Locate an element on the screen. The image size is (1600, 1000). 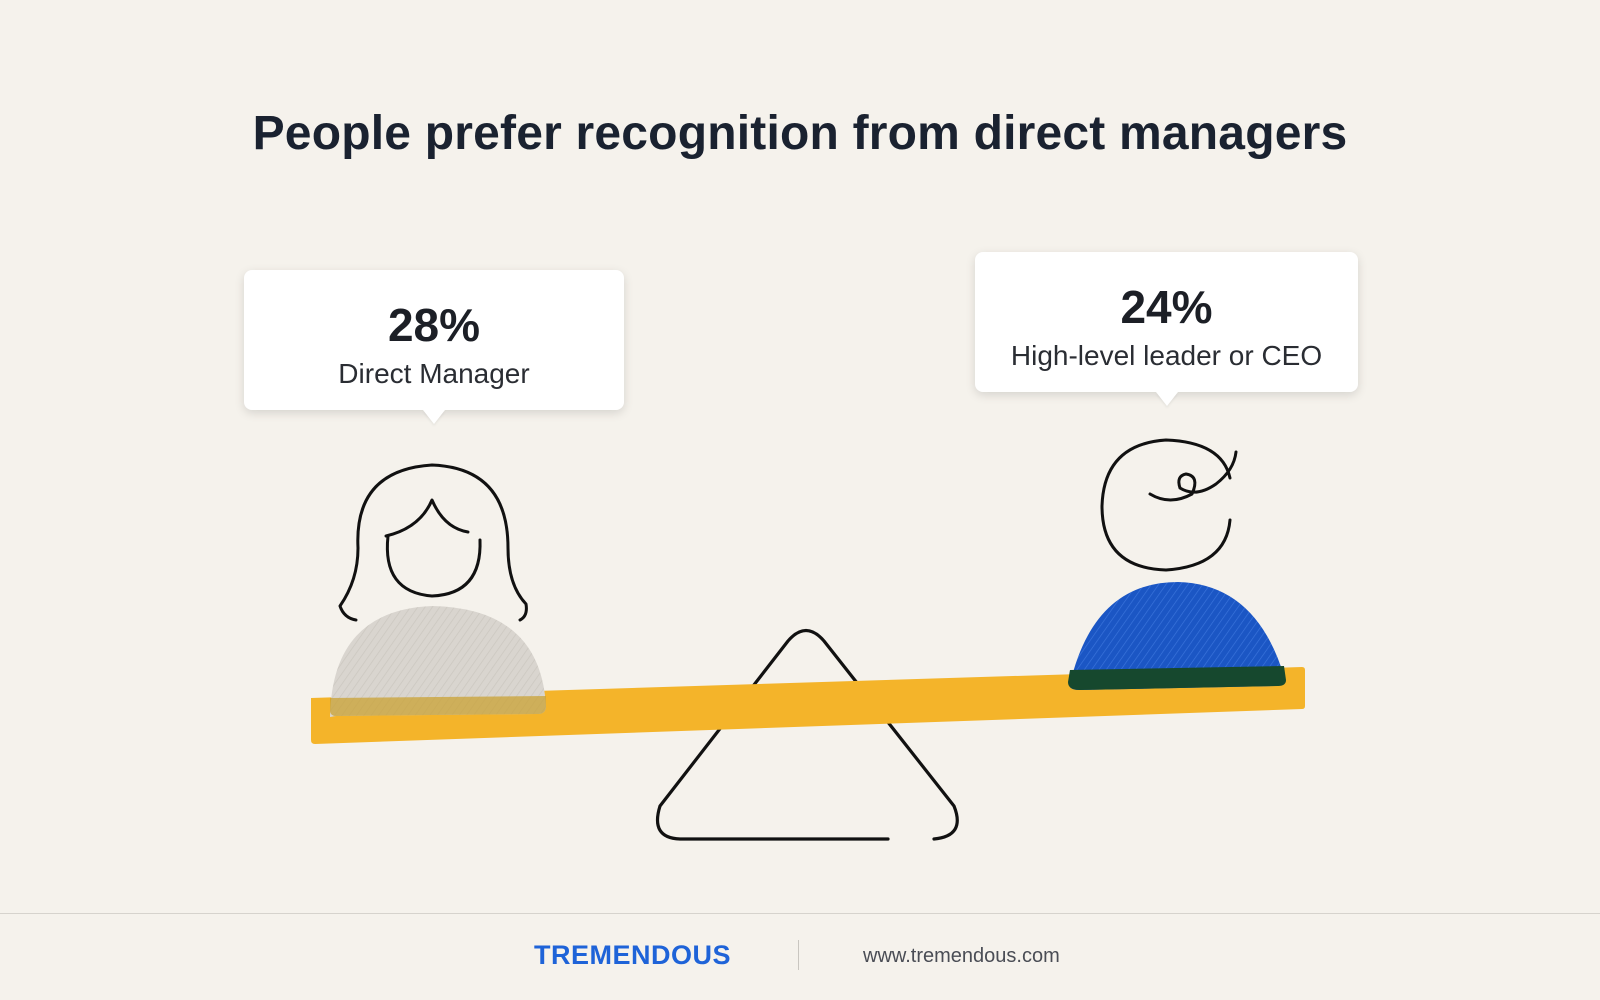
man-icon is located at coordinates (1177, 564).